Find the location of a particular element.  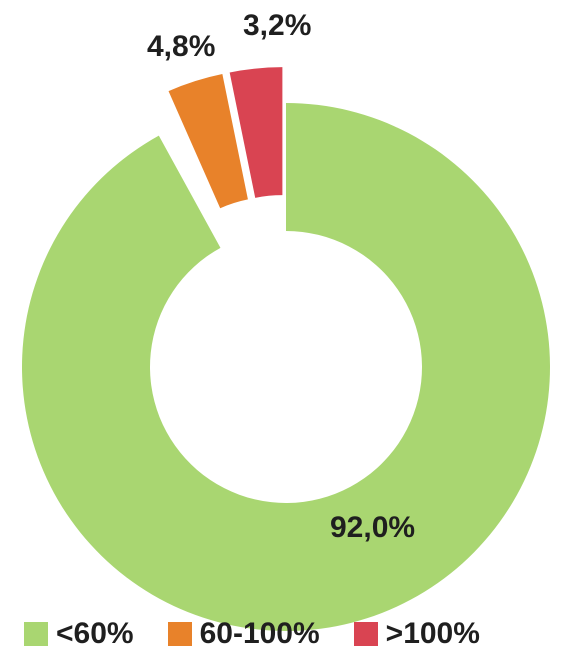

legend-label-2: >100% is located at coordinates (432, 633).